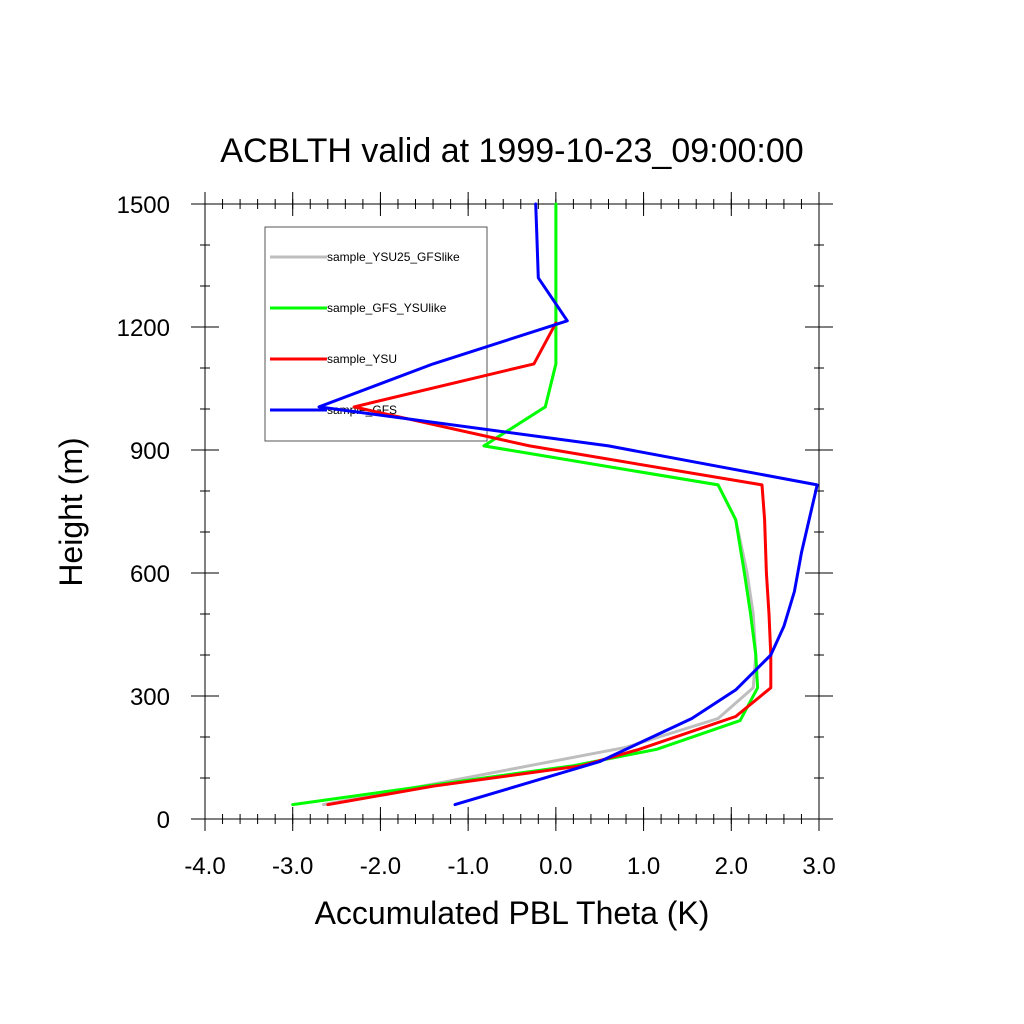 This screenshot has width=1024, height=1024. I want to click on x-tick-label: -4.0, so click(204, 866).